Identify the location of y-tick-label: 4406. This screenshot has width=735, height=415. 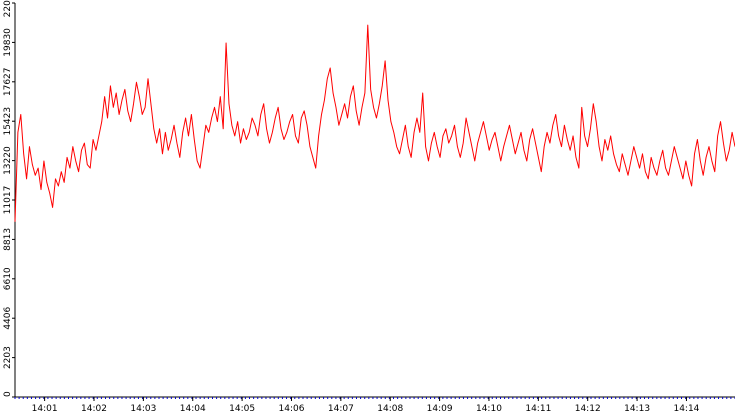
(8, 317).